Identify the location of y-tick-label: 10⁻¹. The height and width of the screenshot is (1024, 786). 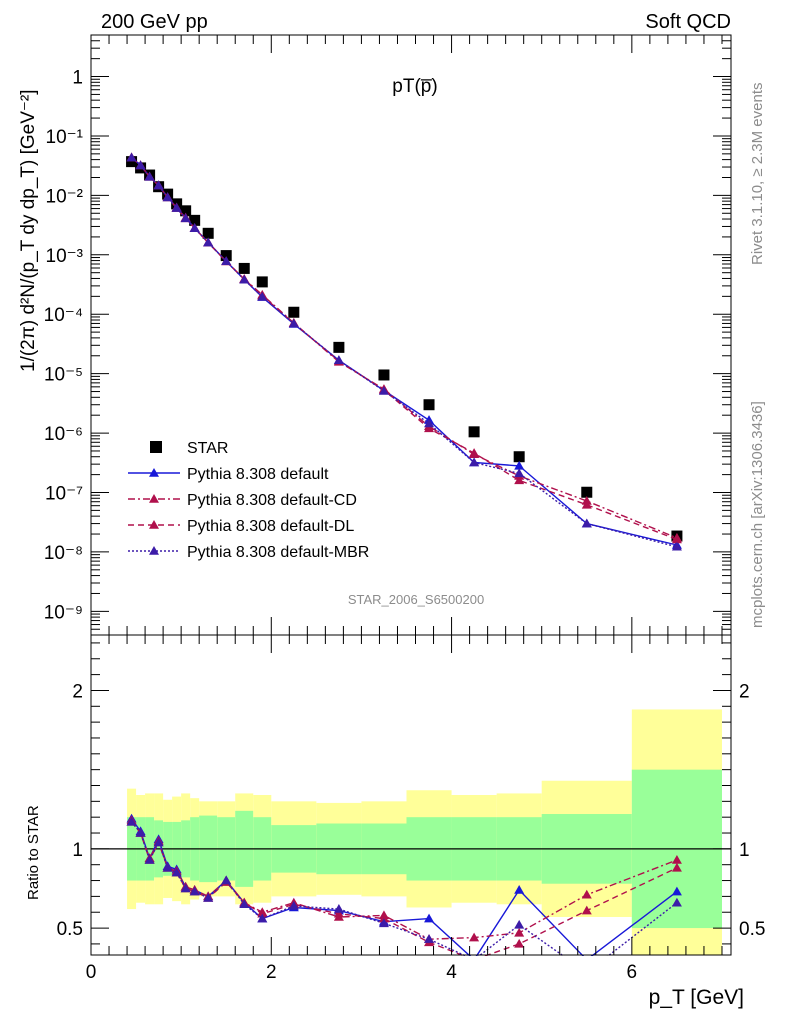
(65, 137).